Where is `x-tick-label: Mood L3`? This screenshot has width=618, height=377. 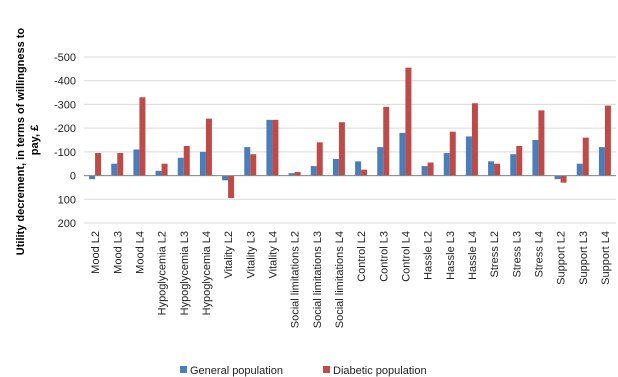
x-tick-label: Mood L3 is located at coordinates (118, 252).